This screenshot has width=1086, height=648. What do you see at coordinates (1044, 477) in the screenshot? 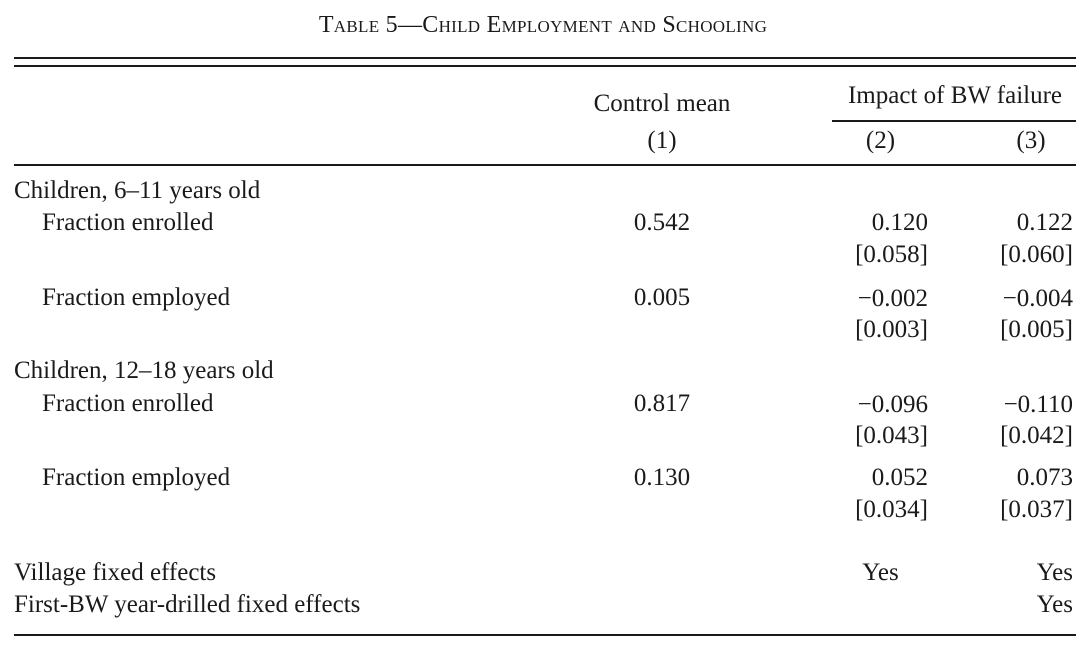
I see `coef-col3: 0.073` at bounding box center [1044, 477].